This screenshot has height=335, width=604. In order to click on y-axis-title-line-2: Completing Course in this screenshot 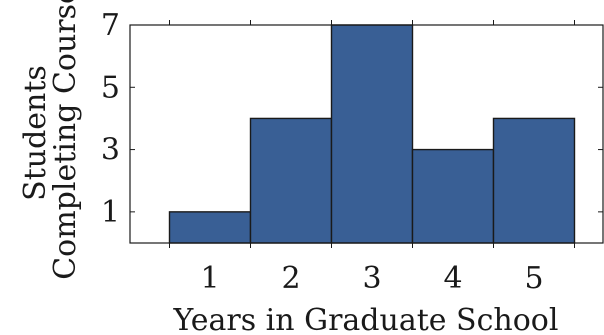, I will do `click(65, 140)`.